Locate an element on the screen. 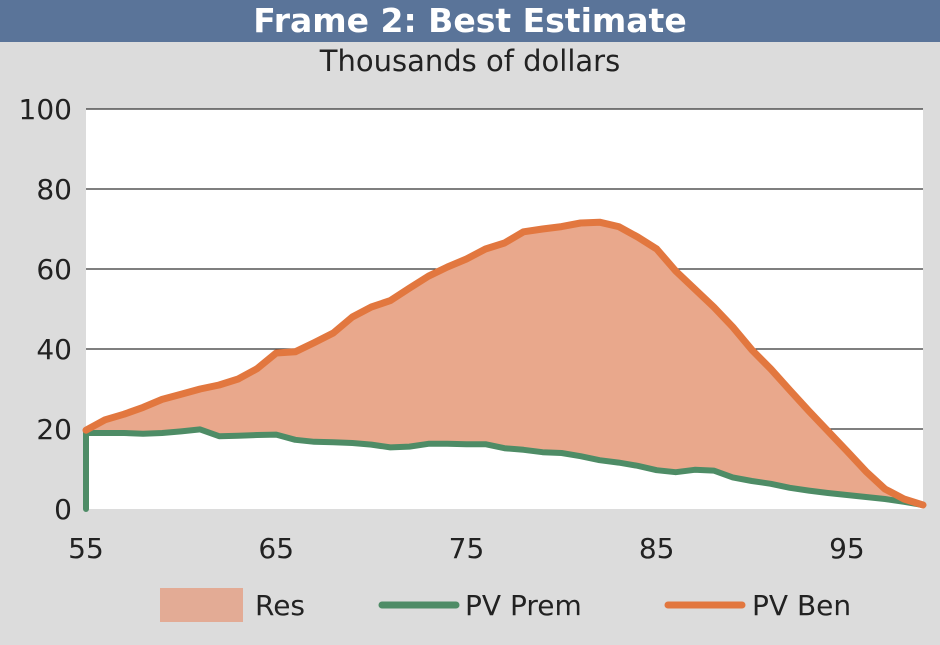  y-tick-label-0: 0 is located at coordinates (63, 509).